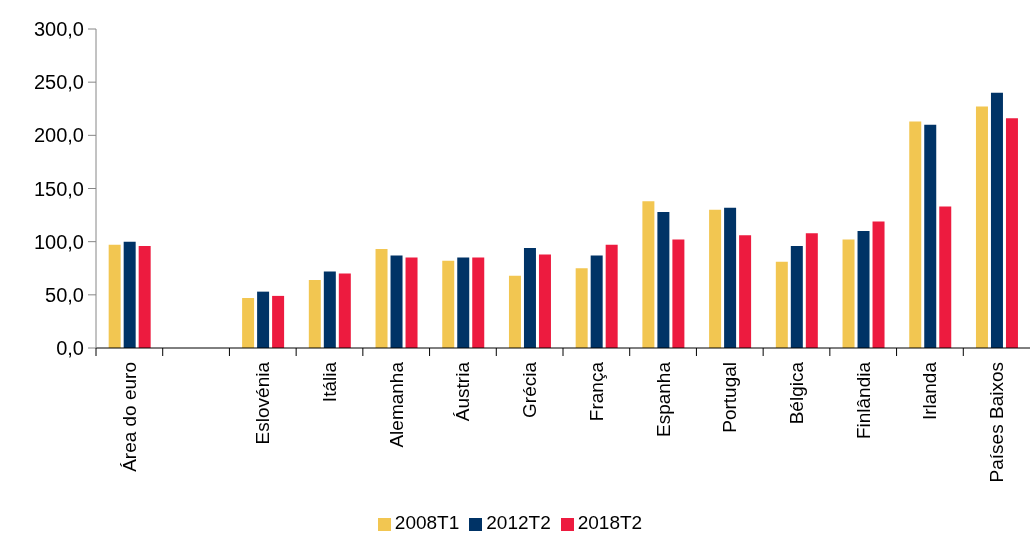 This screenshot has width=1030, height=536. Describe the element at coordinates (530, 389) in the screenshot. I see `x-tick-label: Grécia` at that location.